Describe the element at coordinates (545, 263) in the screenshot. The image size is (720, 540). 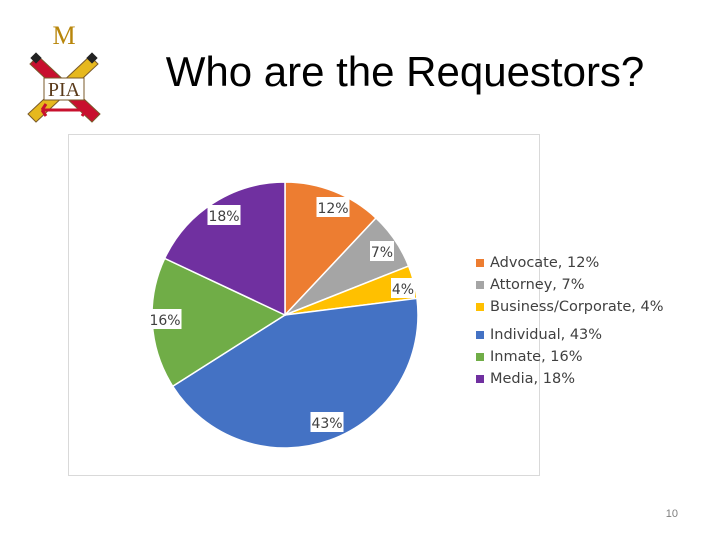
I see `legend-label: Advocate, 12%` at that location.